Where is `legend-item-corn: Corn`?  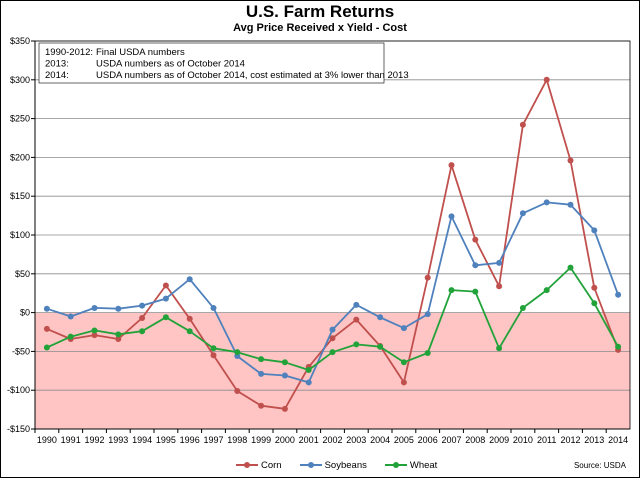
legend-item-corn: Corn is located at coordinates (259, 465).